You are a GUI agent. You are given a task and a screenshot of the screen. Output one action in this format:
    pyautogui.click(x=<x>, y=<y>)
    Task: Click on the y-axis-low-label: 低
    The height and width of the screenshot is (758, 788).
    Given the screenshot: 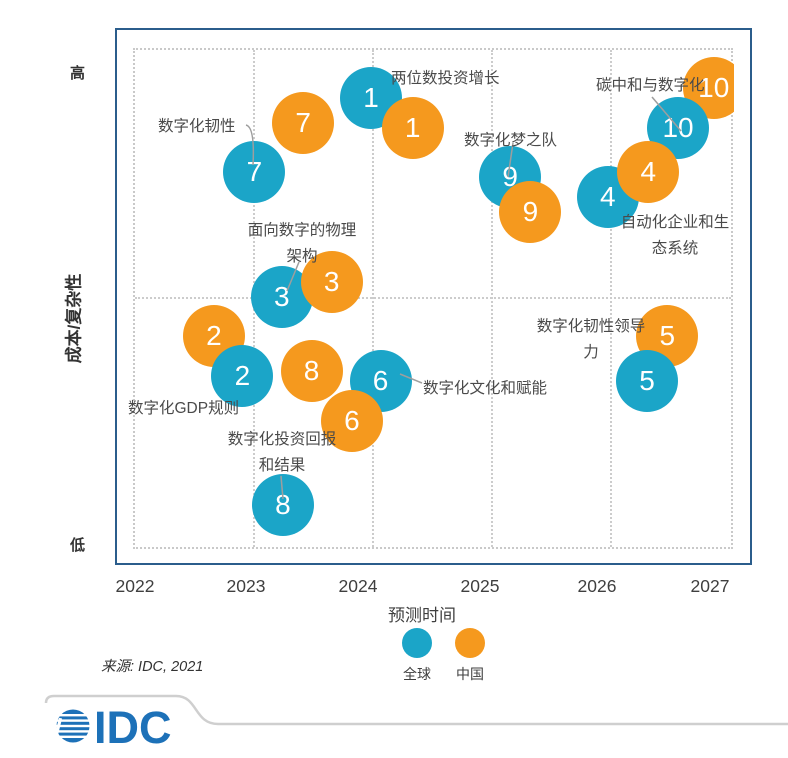 What is the action you would take?
    pyautogui.click(x=78, y=545)
    